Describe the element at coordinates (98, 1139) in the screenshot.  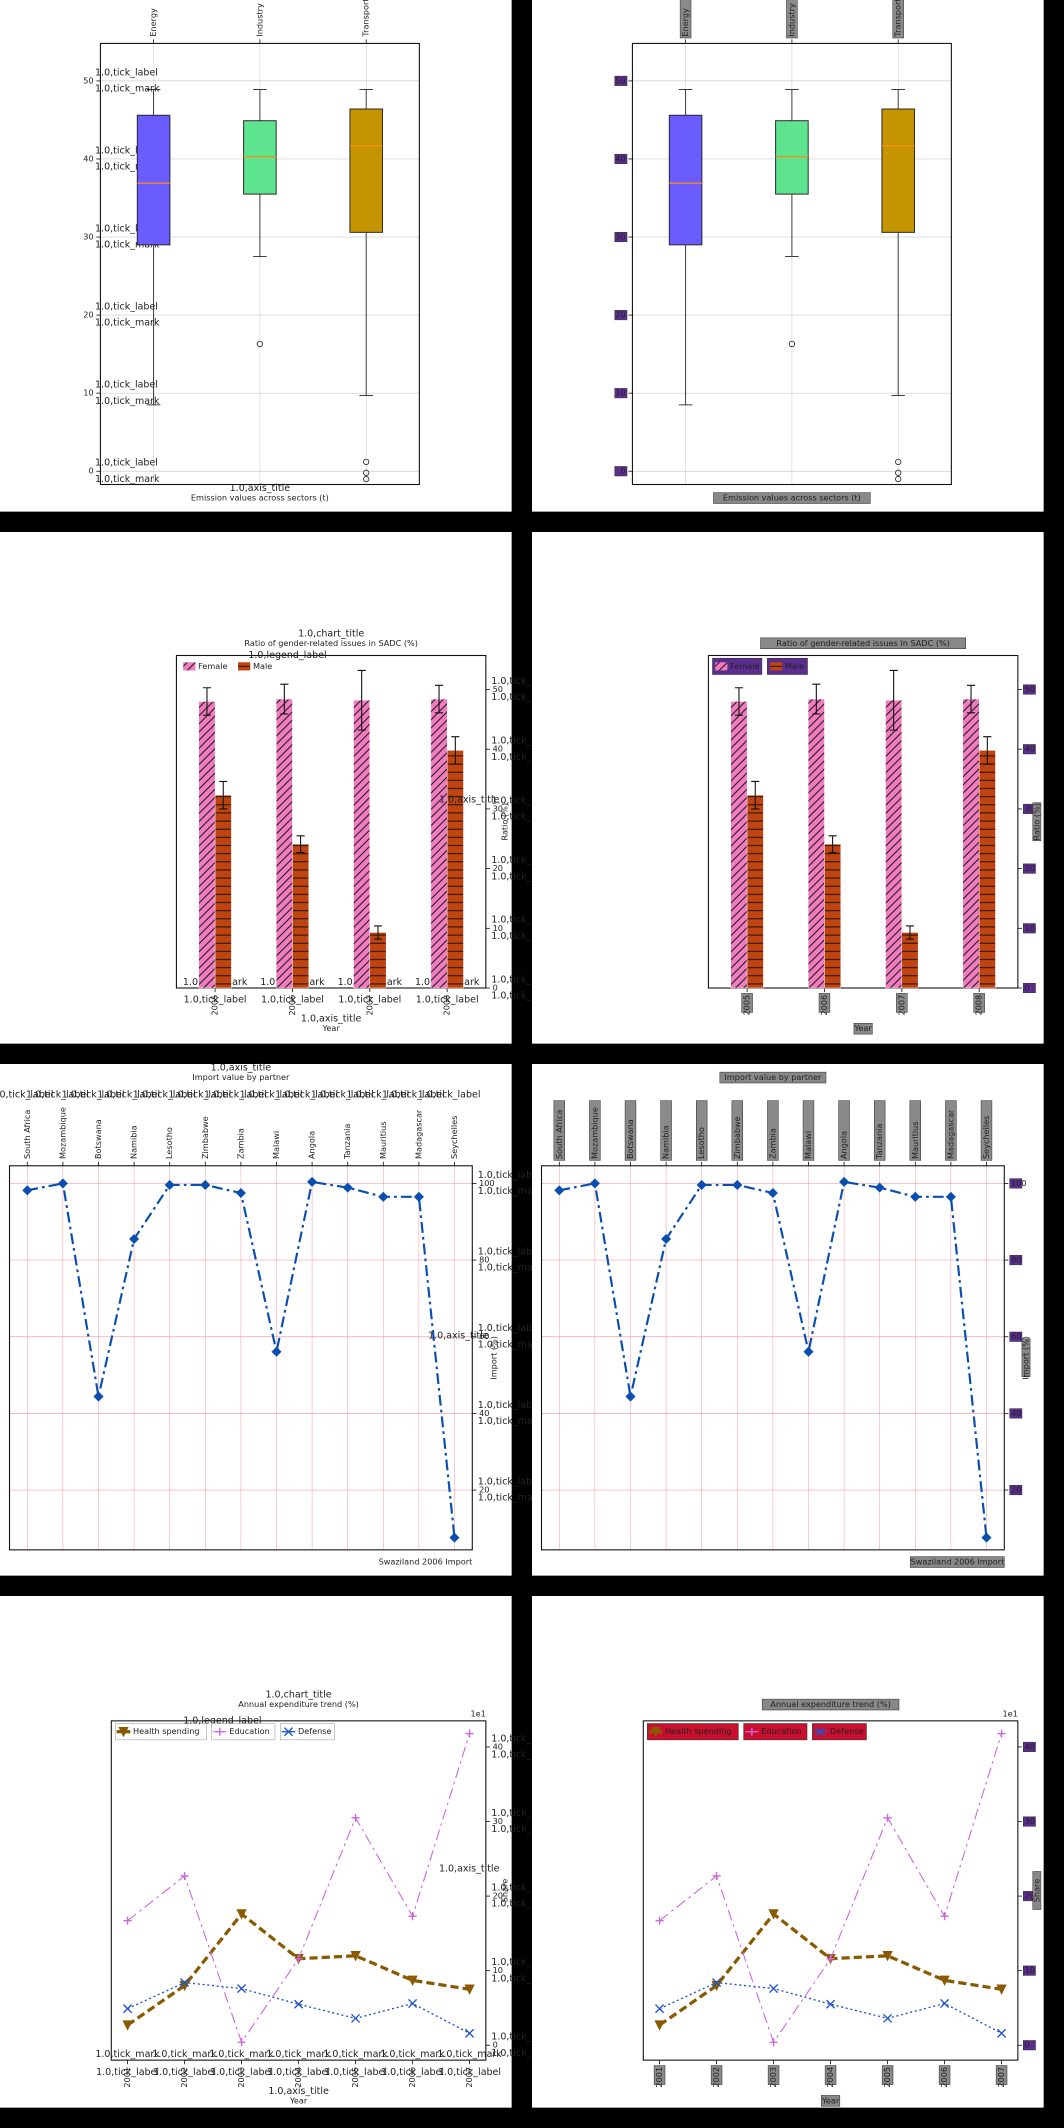
I see `x-tick-label: Botswana` at that location.